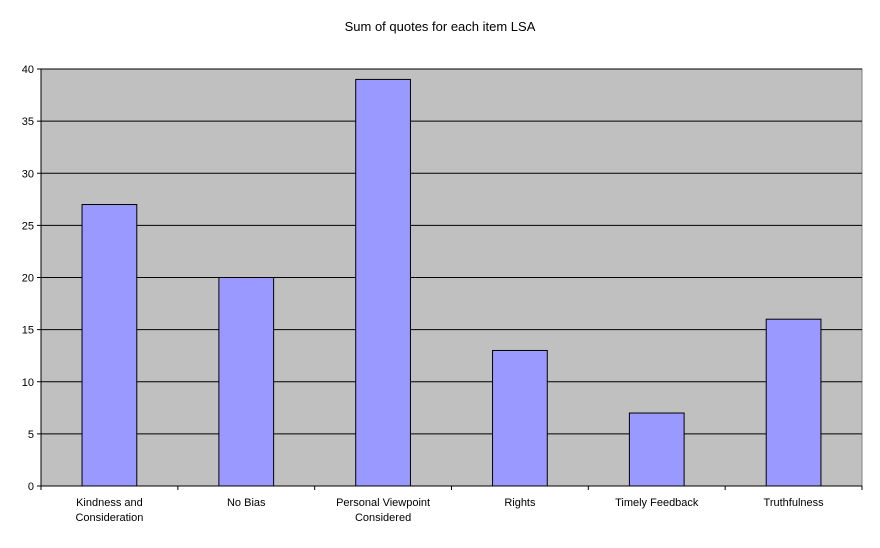  I want to click on x-tick-label-line: Timely Feedback, so click(657, 503).